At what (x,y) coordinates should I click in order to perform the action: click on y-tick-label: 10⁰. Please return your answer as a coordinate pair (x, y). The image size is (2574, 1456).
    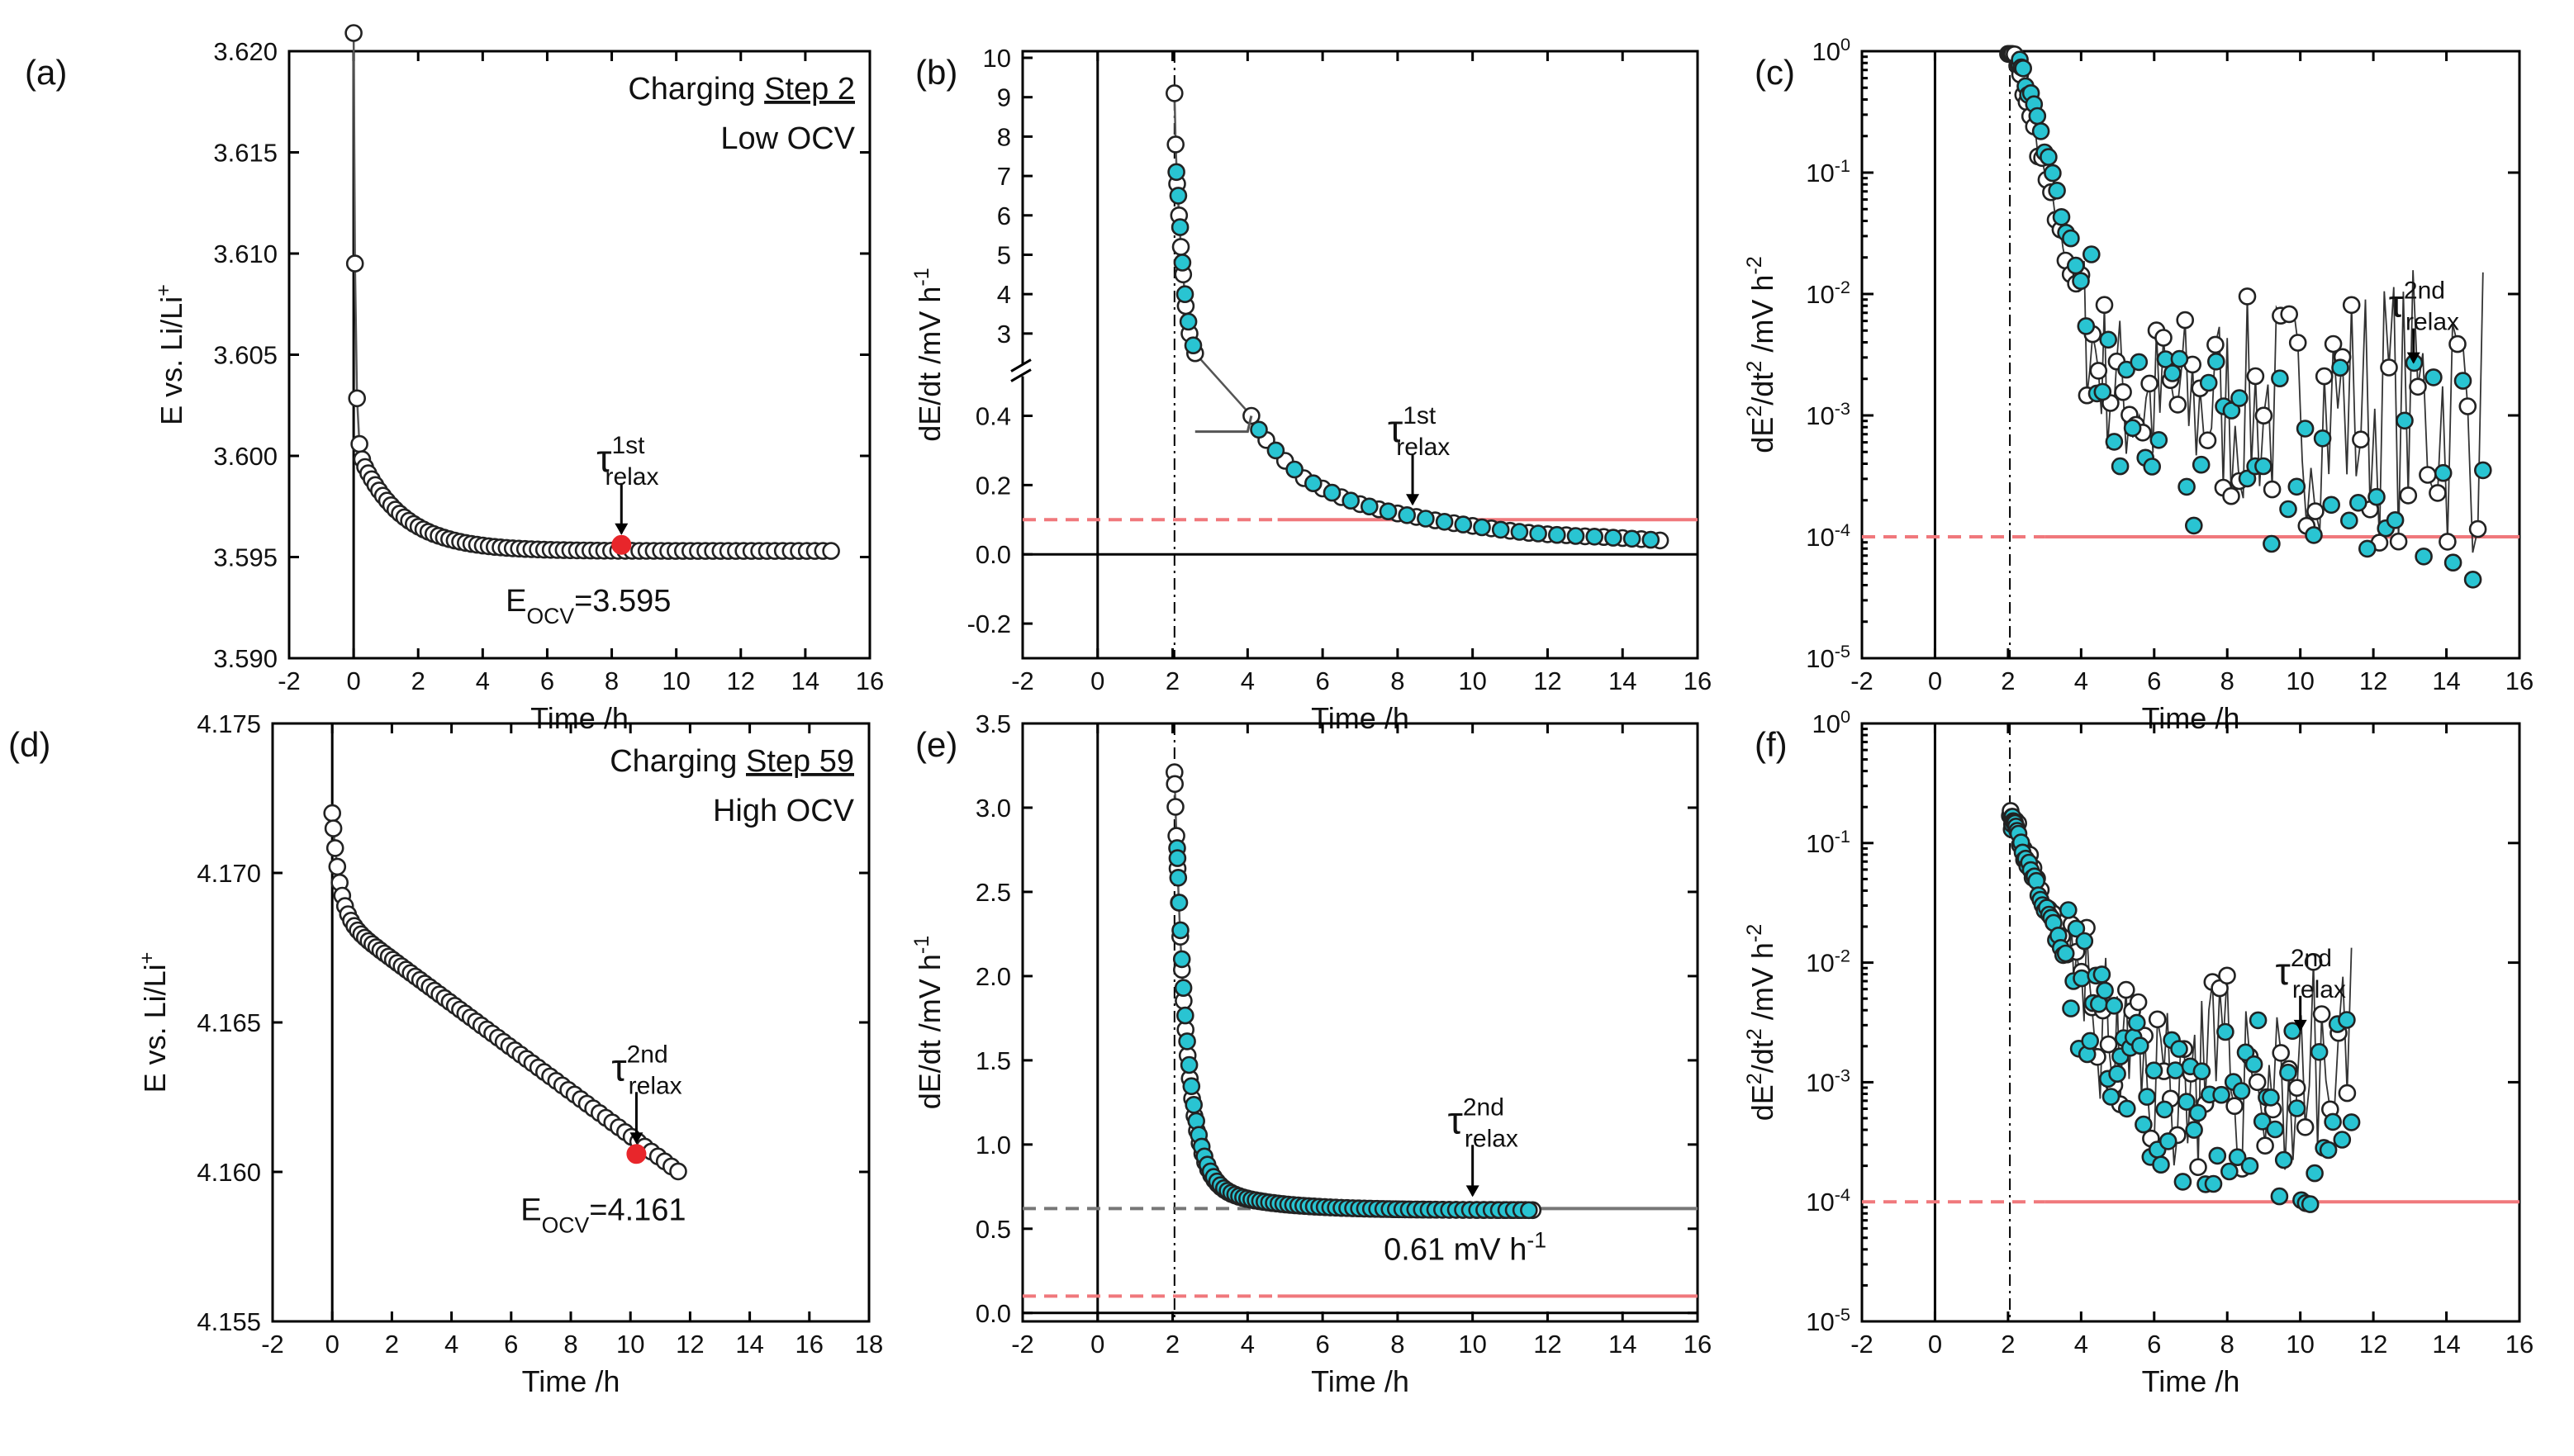
    Looking at the image, I should click on (1831, 722).